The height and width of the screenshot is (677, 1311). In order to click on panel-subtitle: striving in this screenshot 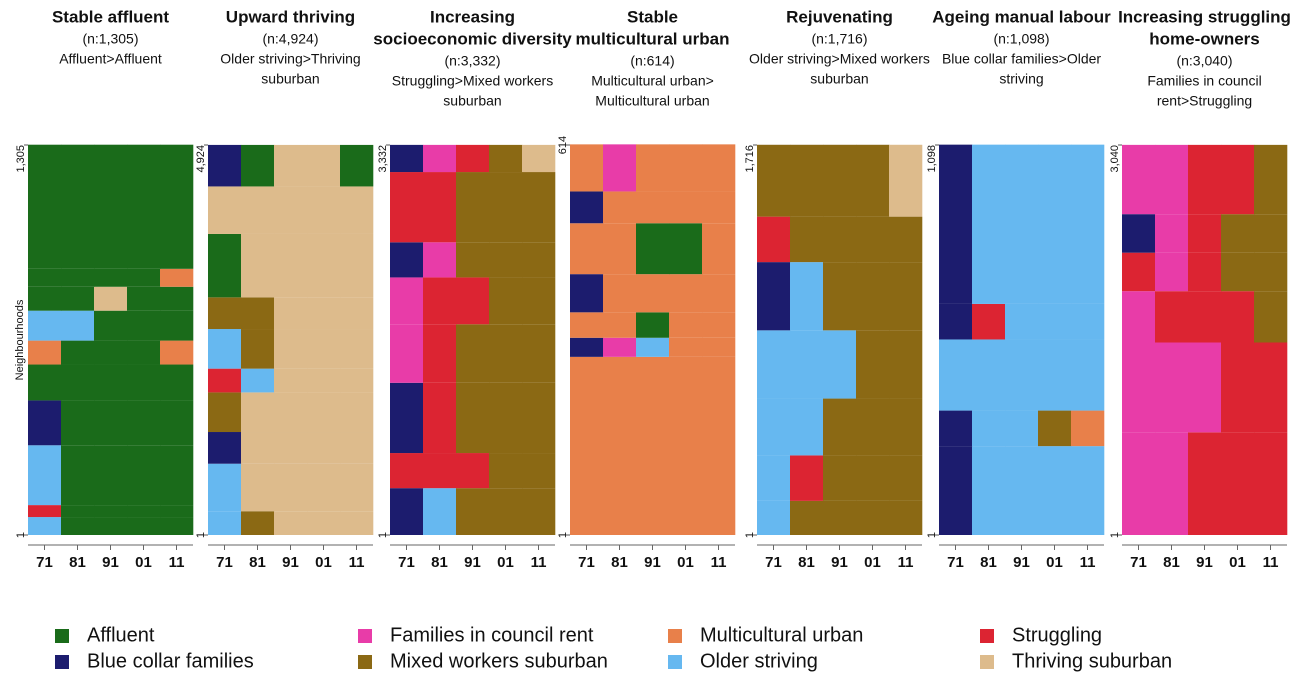, I will do `click(1021, 79)`.